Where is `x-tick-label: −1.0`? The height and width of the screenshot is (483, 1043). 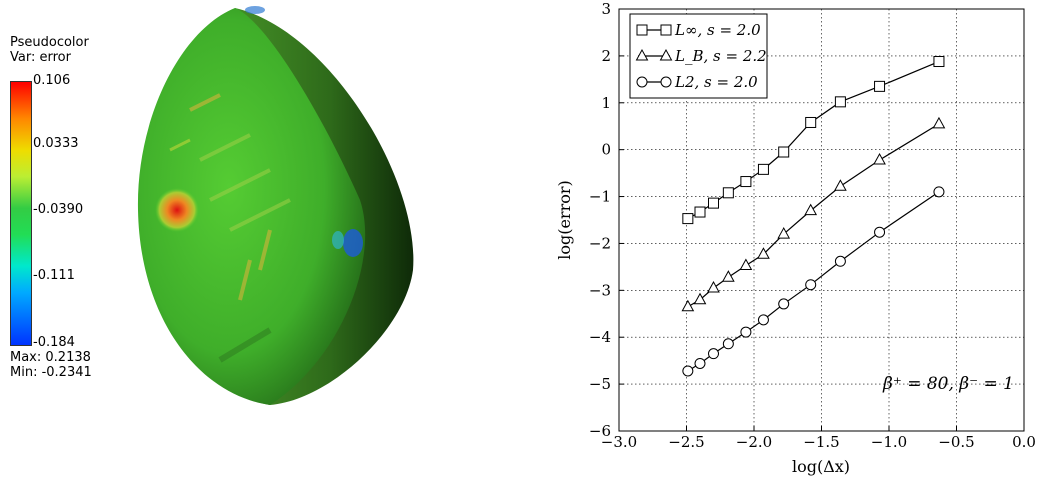
x-tick-label: −1.0 is located at coordinates (889, 442).